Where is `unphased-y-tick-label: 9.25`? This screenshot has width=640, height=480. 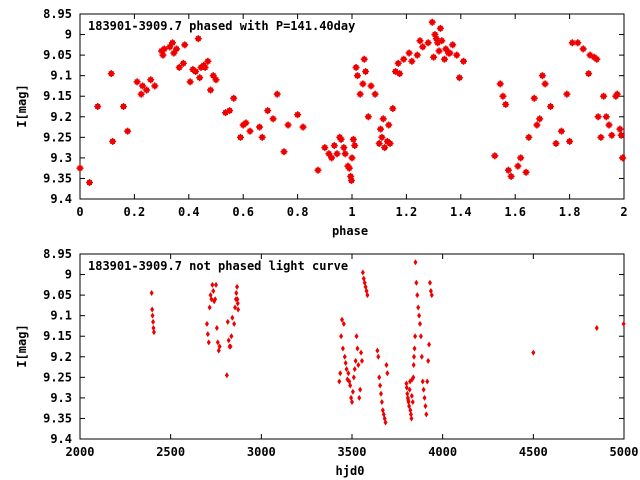 unphased-y-tick-label: 9.25 is located at coordinates (57, 377).